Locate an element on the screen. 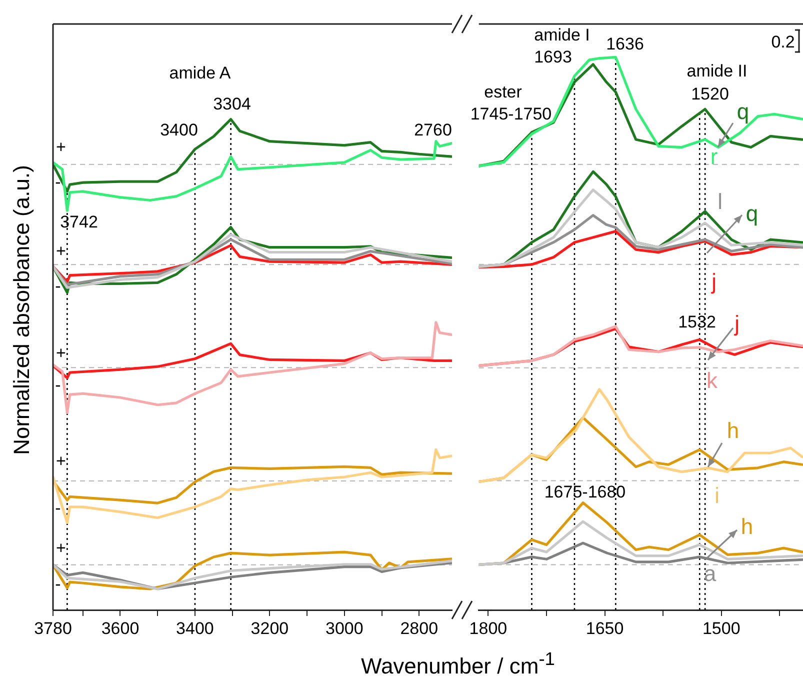 The width and height of the screenshot is (803, 688). annotation: 3742 is located at coordinates (79, 222).